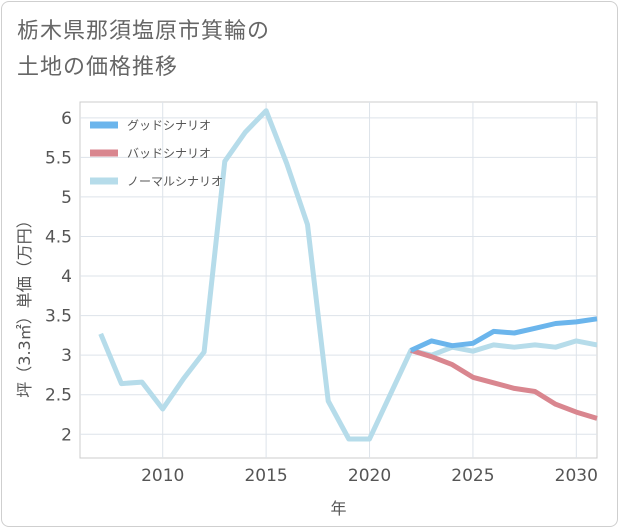 The width and height of the screenshot is (621, 530). I want to click on y-tick-label: 2.5, so click(58, 396).